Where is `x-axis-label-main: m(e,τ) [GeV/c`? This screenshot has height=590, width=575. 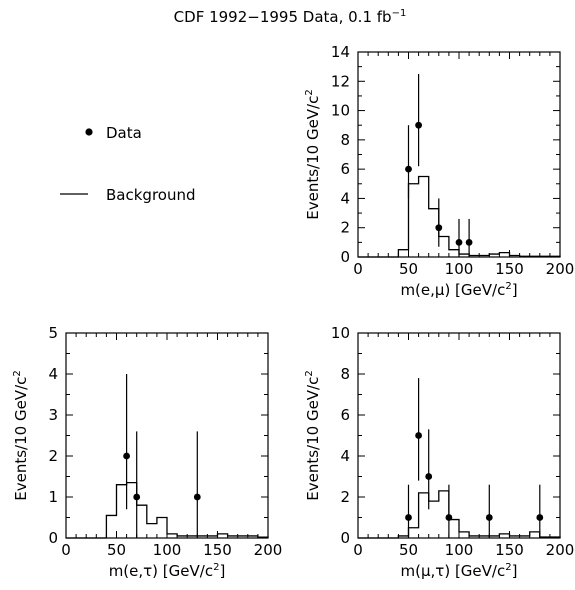 x-axis-label-main: m(e,τ) [GeV/c is located at coordinates (161, 571).